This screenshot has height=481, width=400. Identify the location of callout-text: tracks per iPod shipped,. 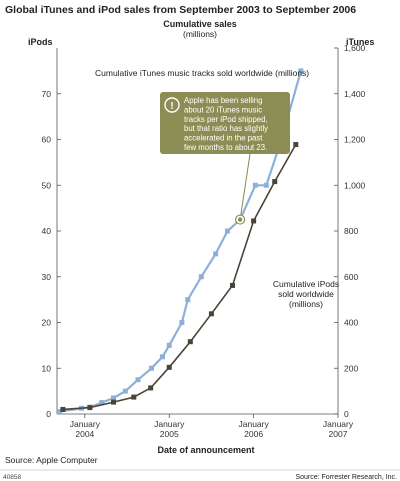
(226, 119).